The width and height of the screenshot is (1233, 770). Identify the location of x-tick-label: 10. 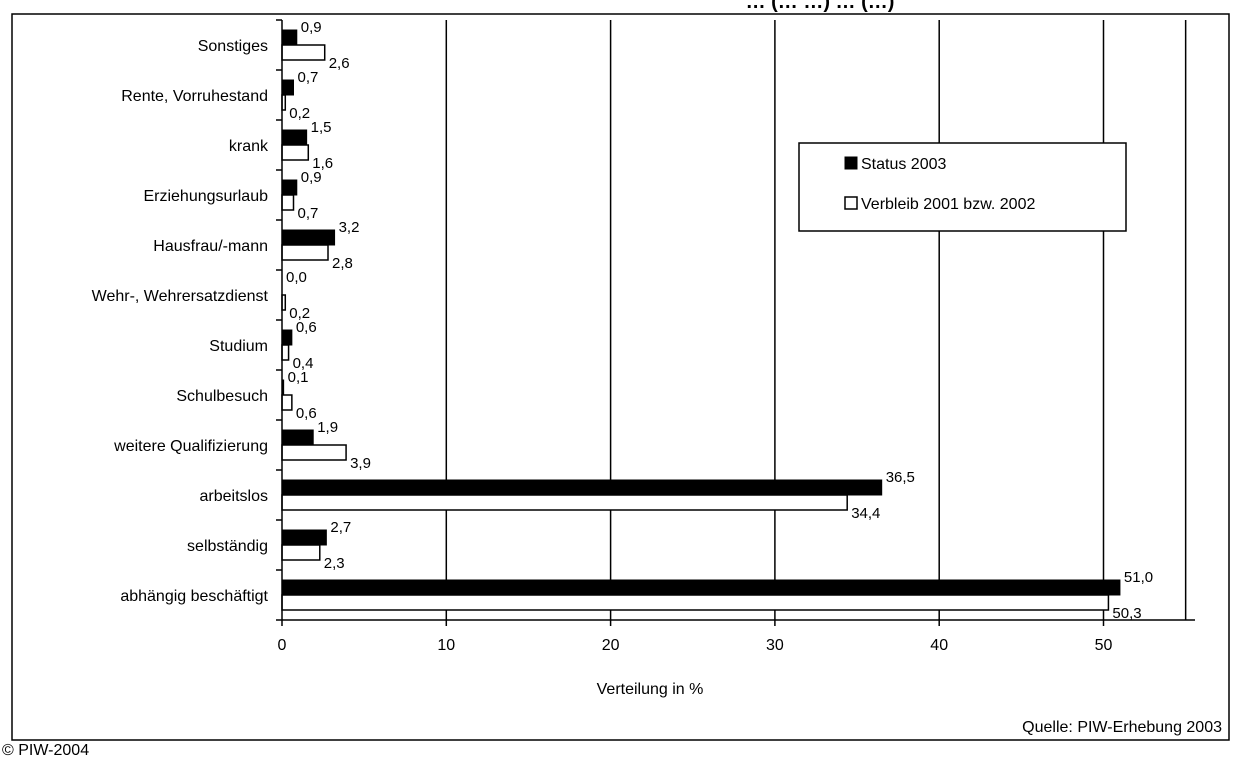
(446, 645).